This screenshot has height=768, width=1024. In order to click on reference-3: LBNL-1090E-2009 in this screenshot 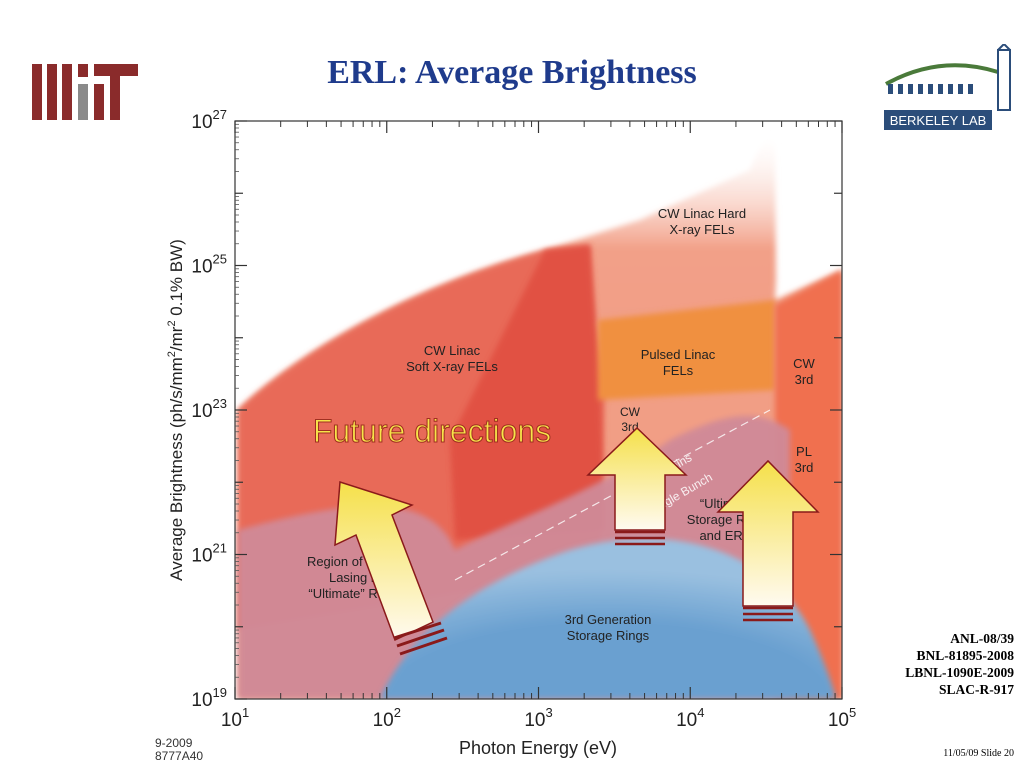, I will do `click(959, 672)`.